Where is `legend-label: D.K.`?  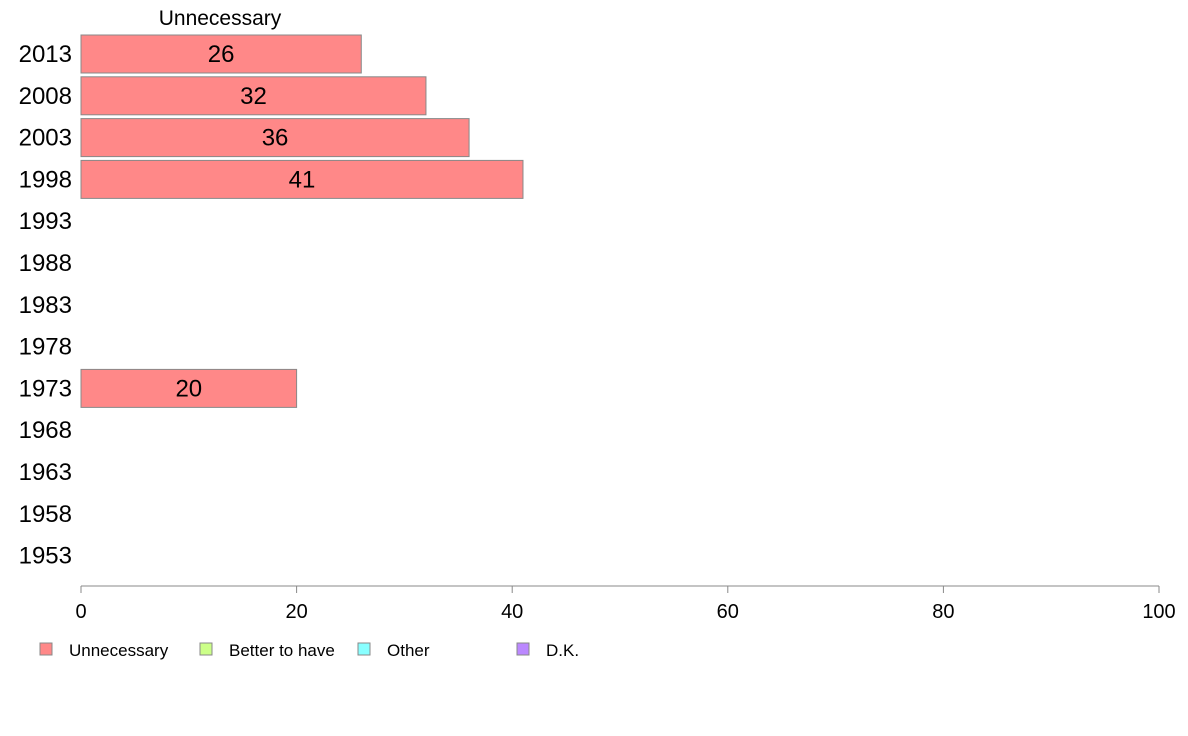 legend-label: D.K. is located at coordinates (562, 650).